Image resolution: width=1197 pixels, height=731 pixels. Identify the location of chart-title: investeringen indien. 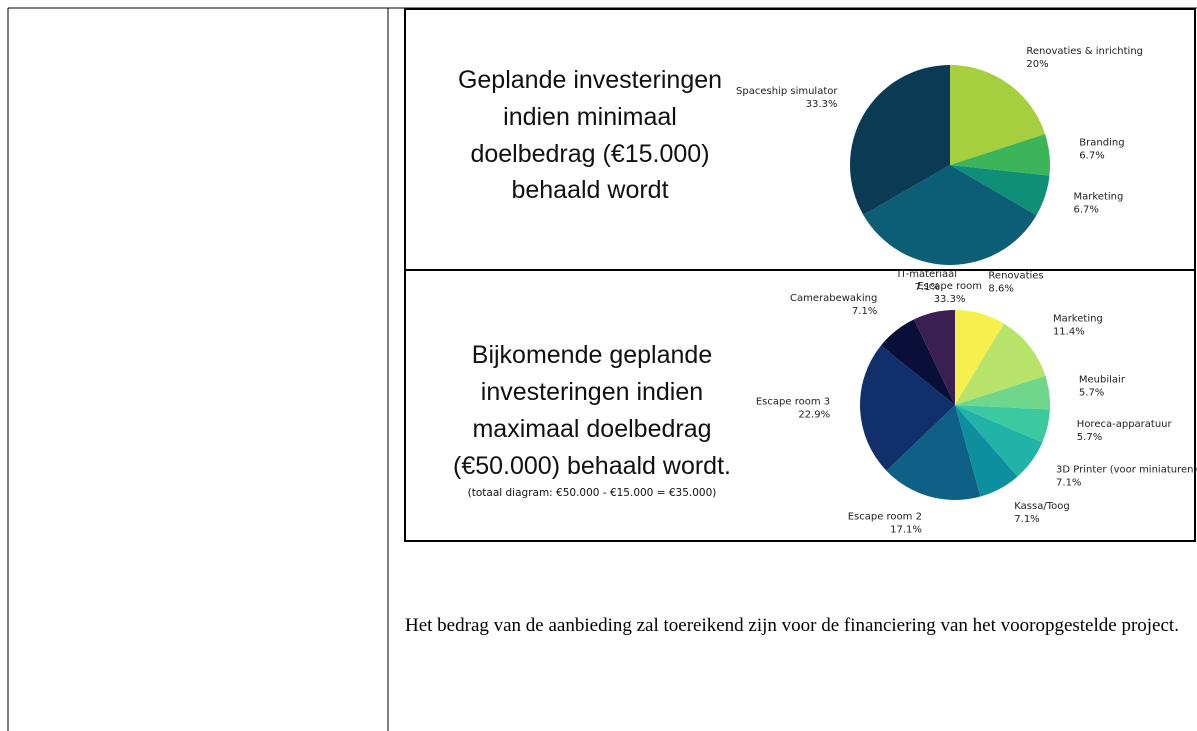
(592, 392).